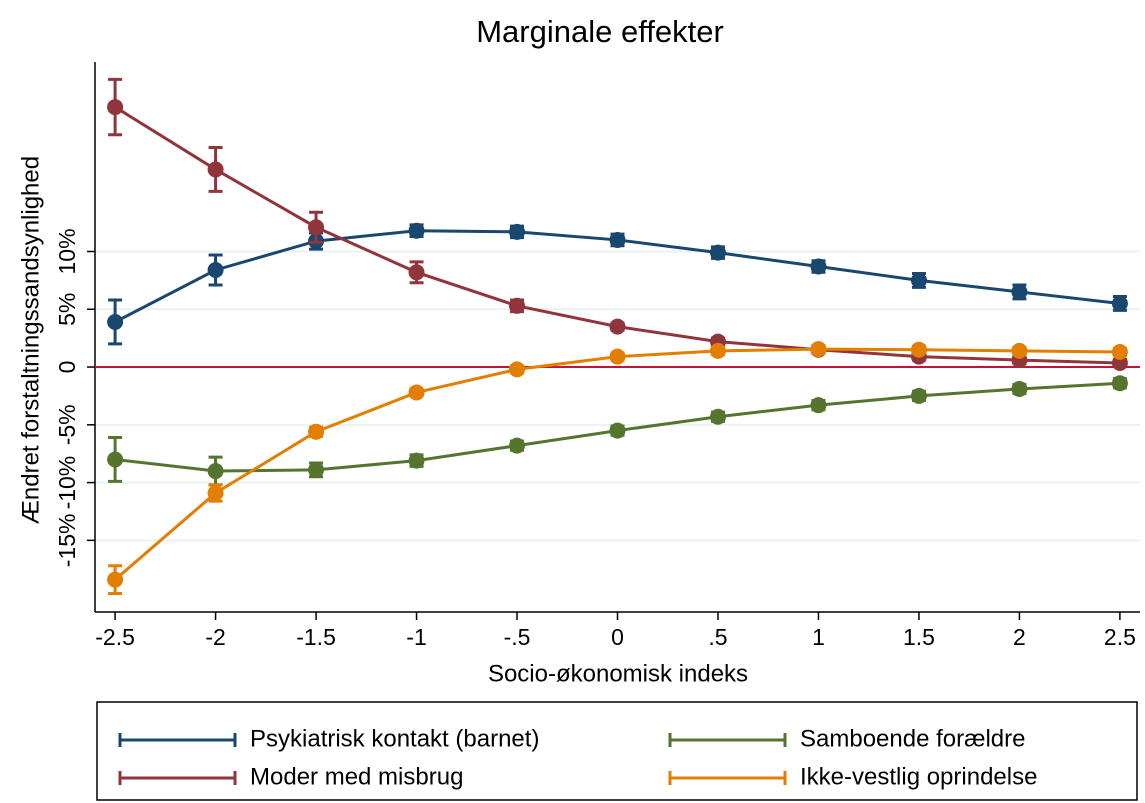  What do you see at coordinates (517, 637) in the screenshot?
I see `x-tick-label: -.5` at bounding box center [517, 637].